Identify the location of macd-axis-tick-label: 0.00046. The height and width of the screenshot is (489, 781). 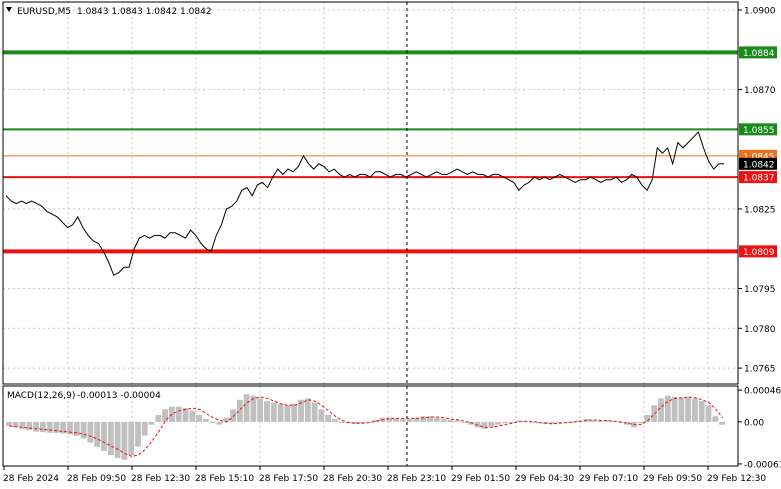
(762, 392).